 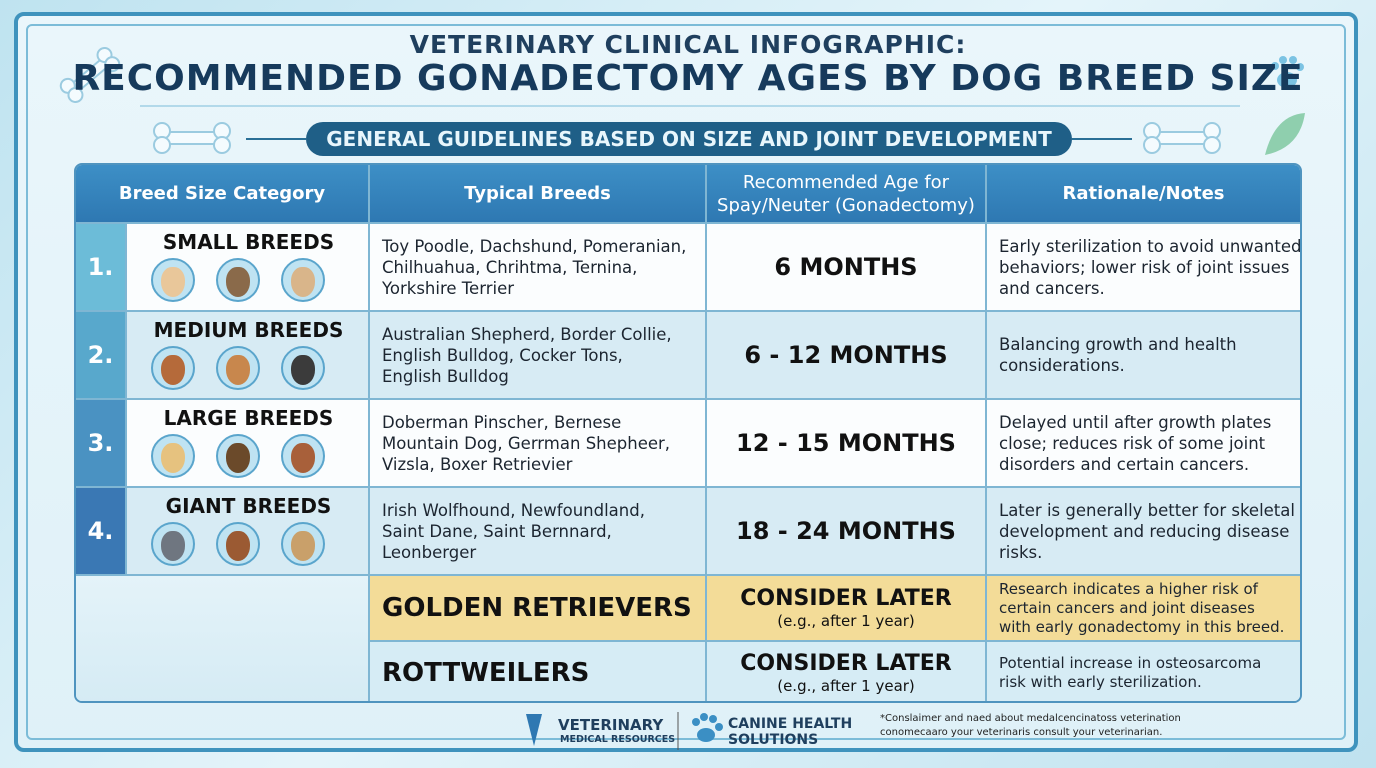 What do you see at coordinates (688, 44) in the screenshot?
I see `supertitle: VETERINARY CLINICAL INFOGRAPHIC:` at bounding box center [688, 44].